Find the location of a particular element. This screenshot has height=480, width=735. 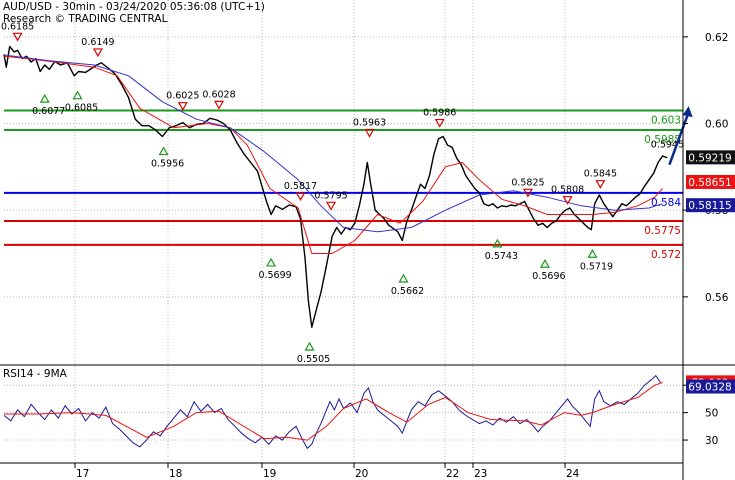

x-tick-label: 17 is located at coordinates (82, 474).